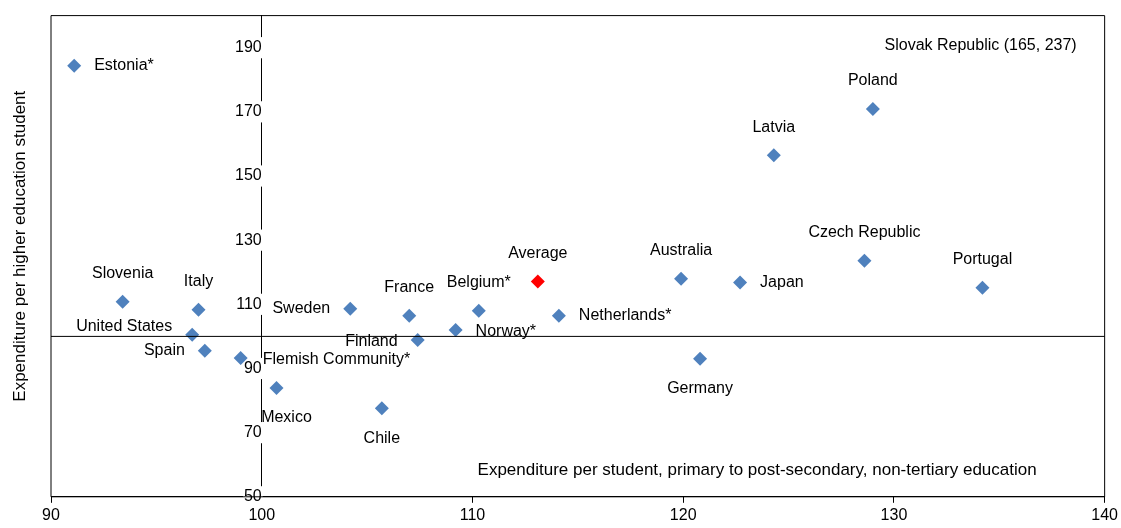 This screenshot has width=1121, height=528. Describe the element at coordinates (252, 367) in the screenshot. I see `y-tick-label: 90` at that location.